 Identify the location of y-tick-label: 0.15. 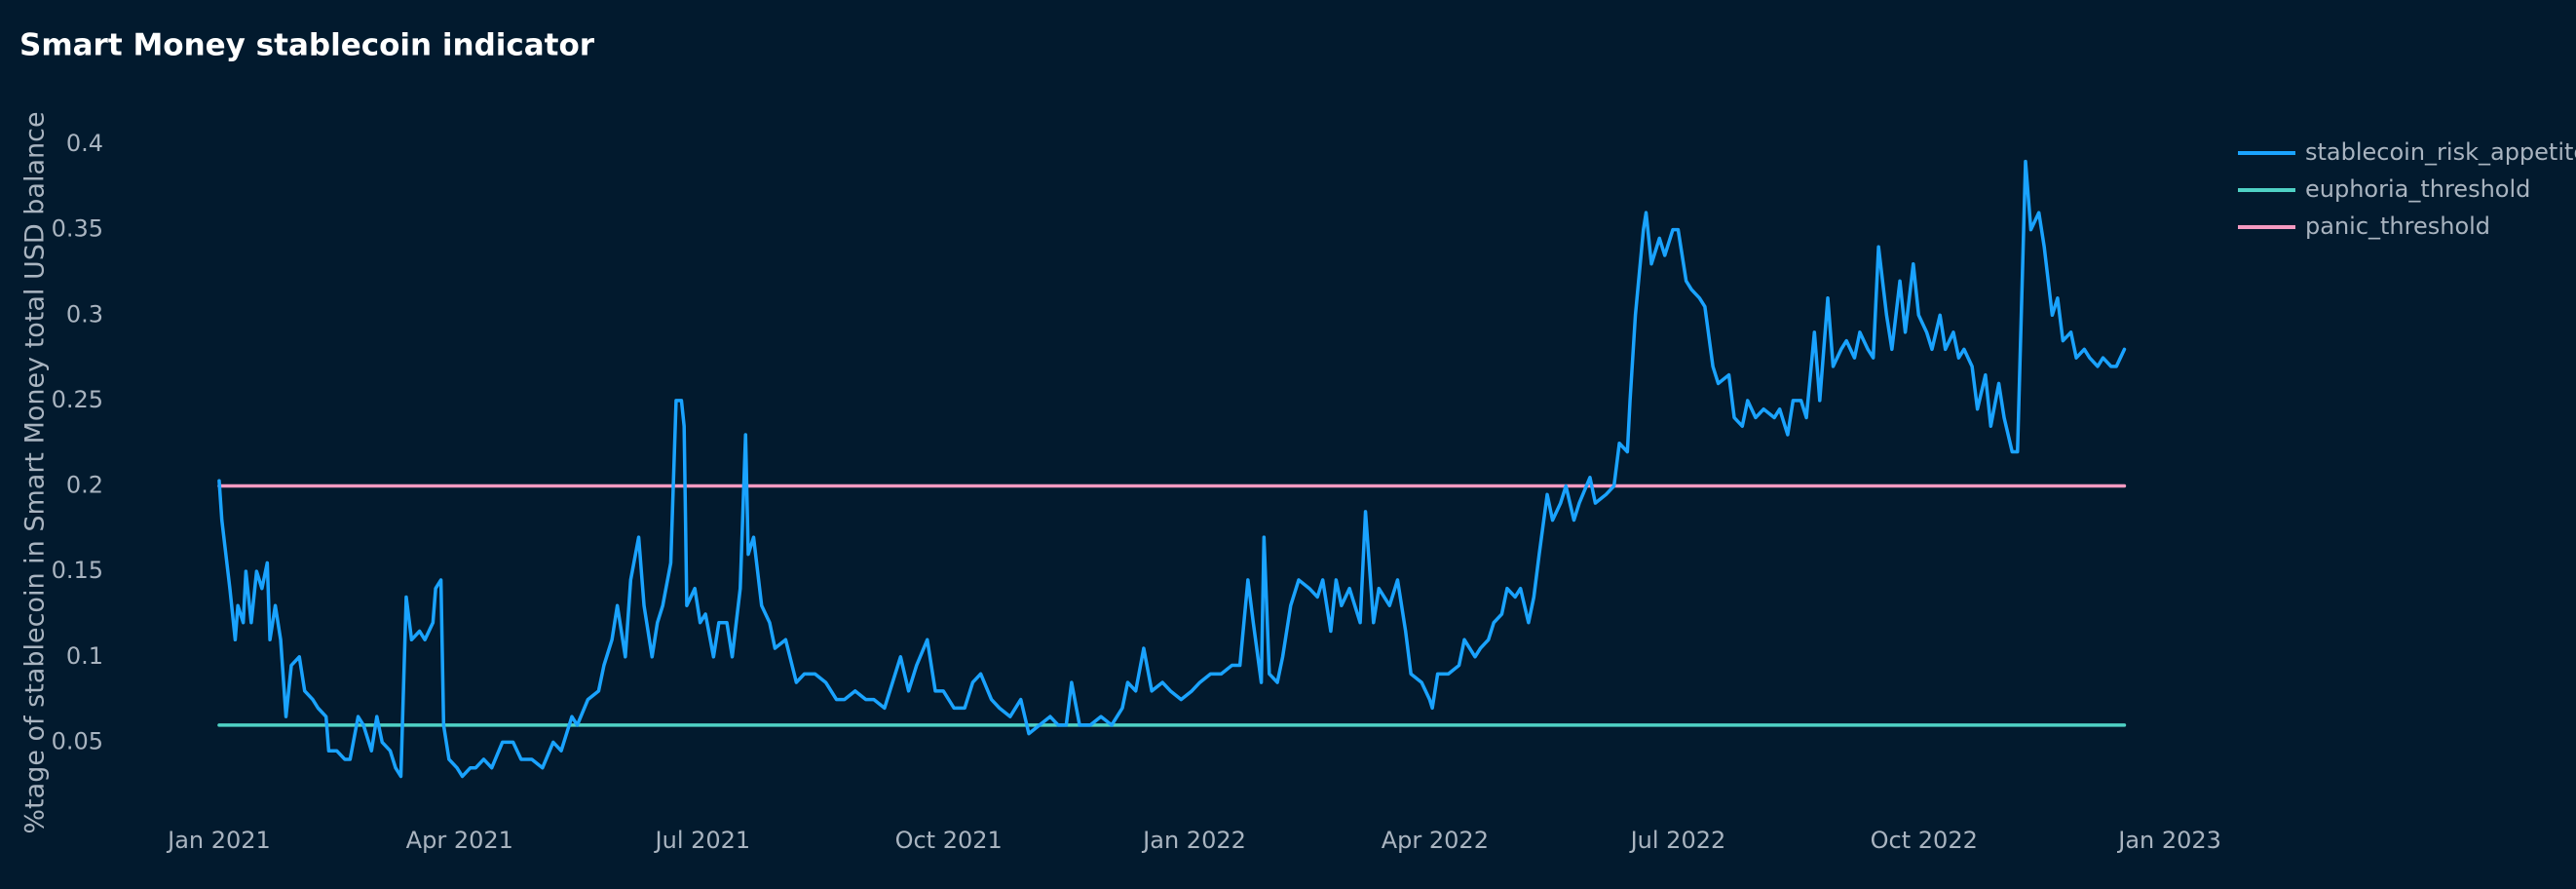
(77, 570).